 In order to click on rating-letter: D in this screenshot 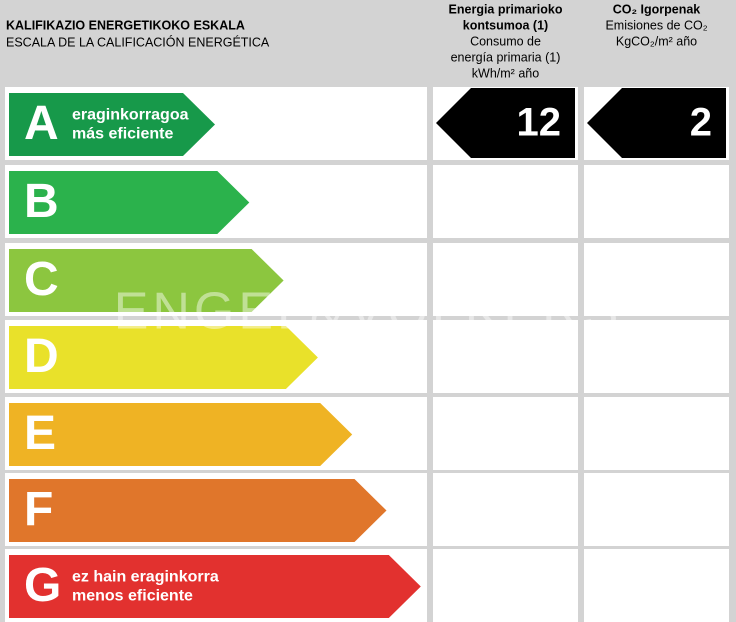, I will do `click(41, 356)`.